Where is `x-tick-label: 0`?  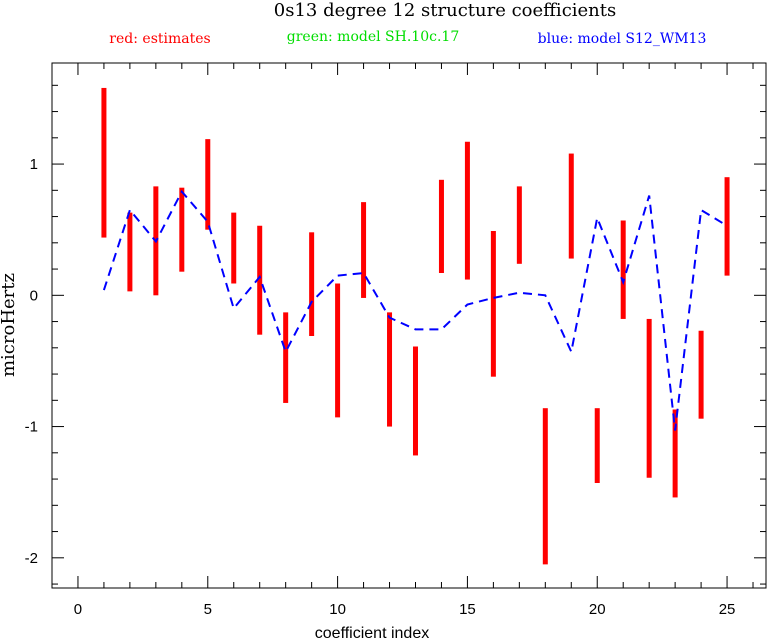 x-tick-label: 0 is located at coordinates (78, 609).